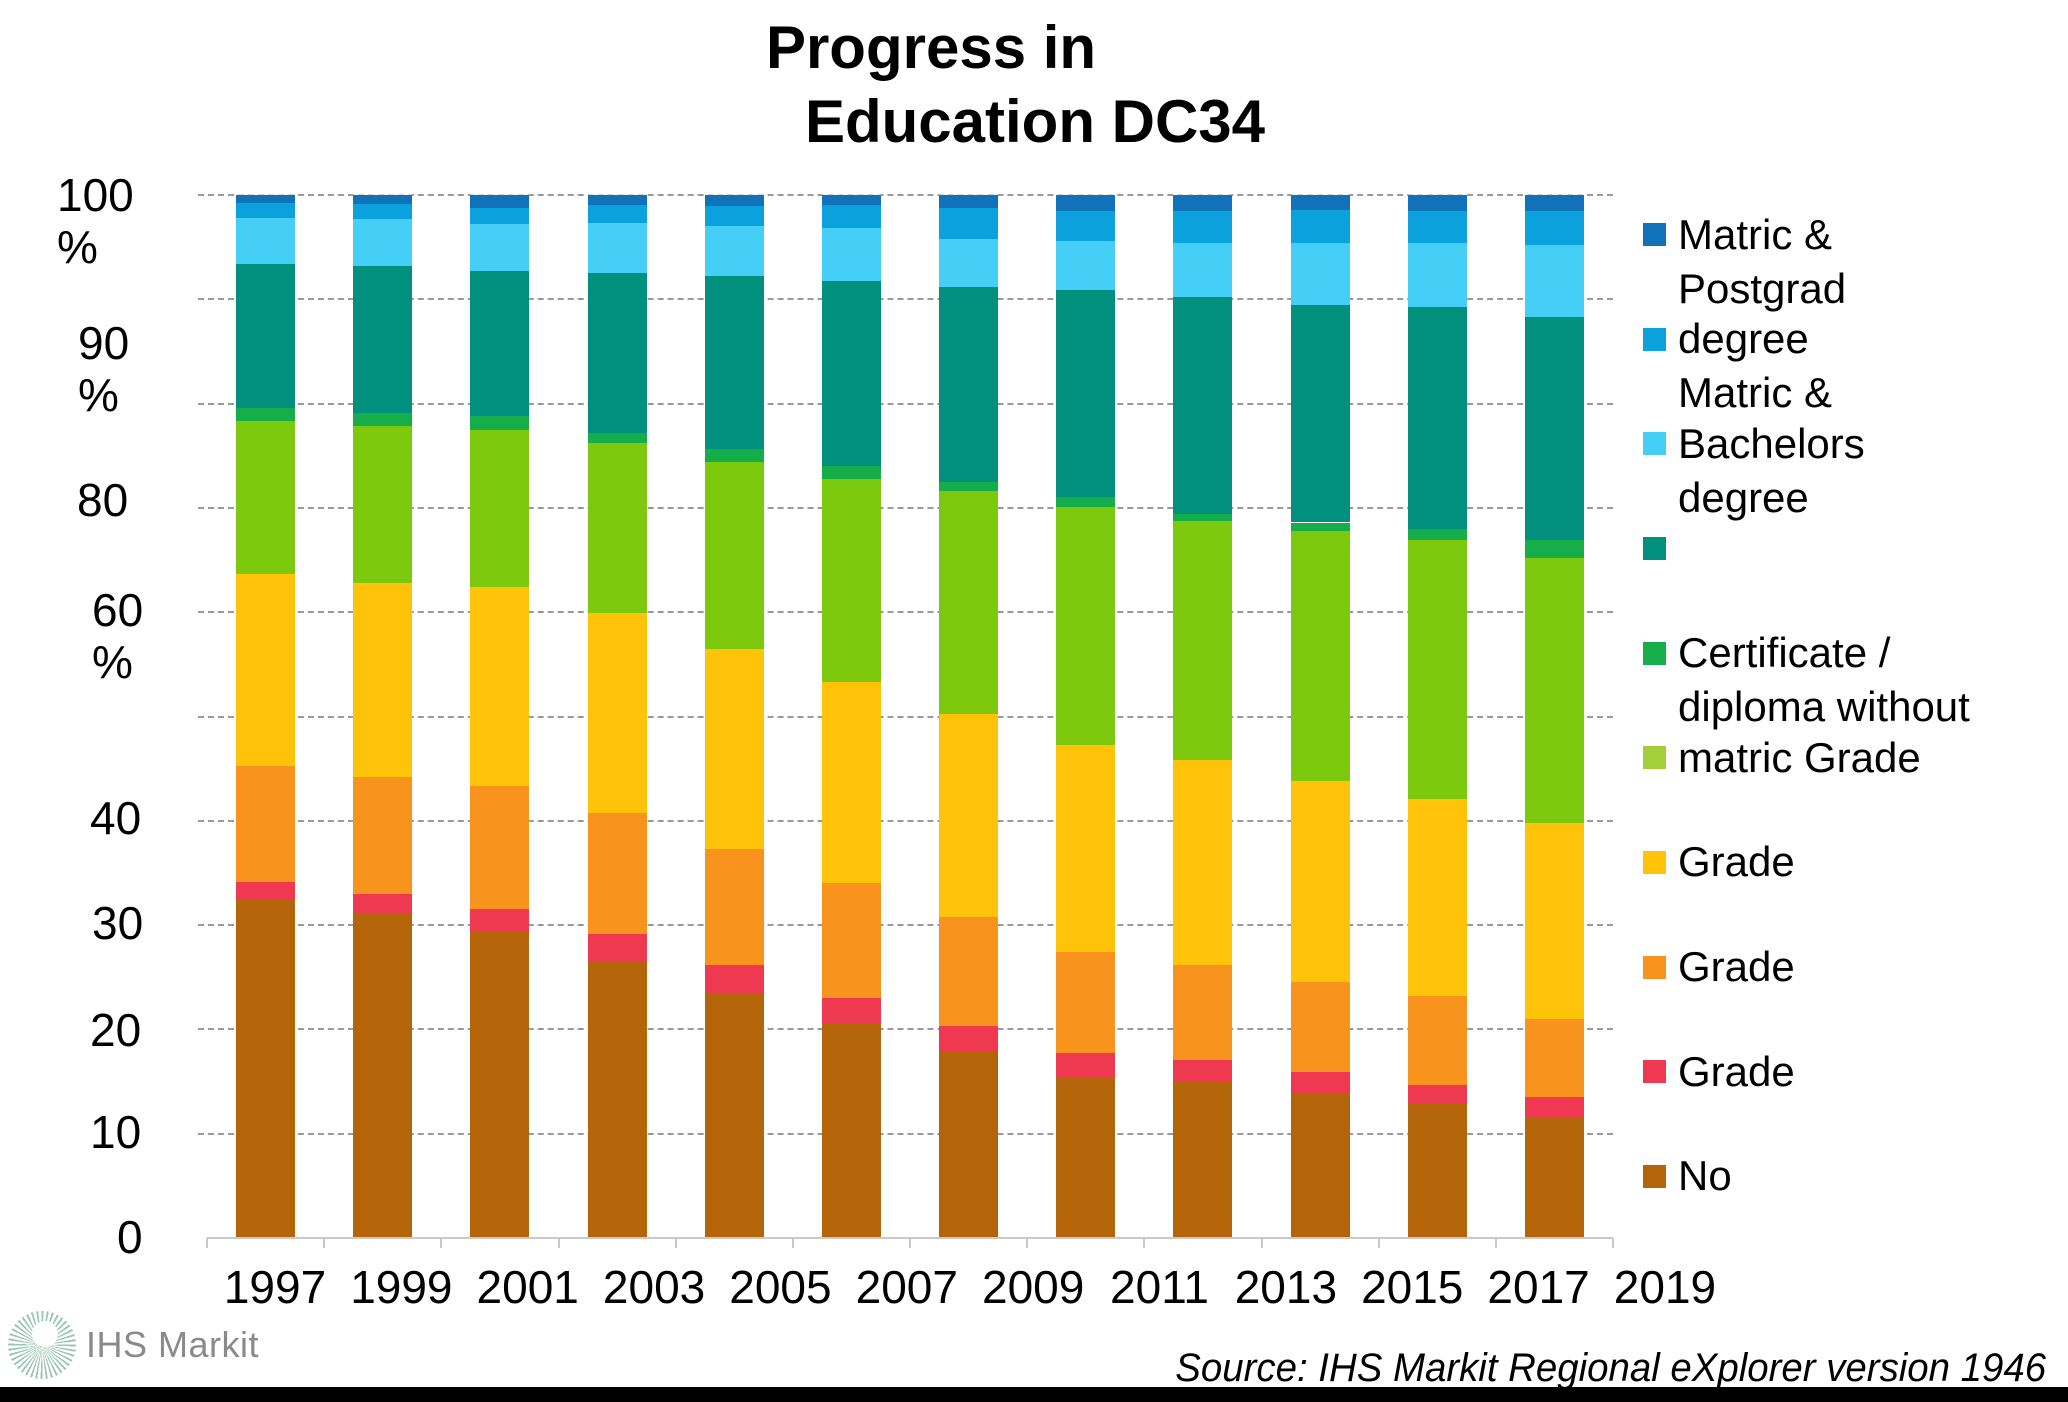 The width and height of the screenshot is (2068, 1402). I want to click on x-axis-label: 2013, so click(1286, 1287).